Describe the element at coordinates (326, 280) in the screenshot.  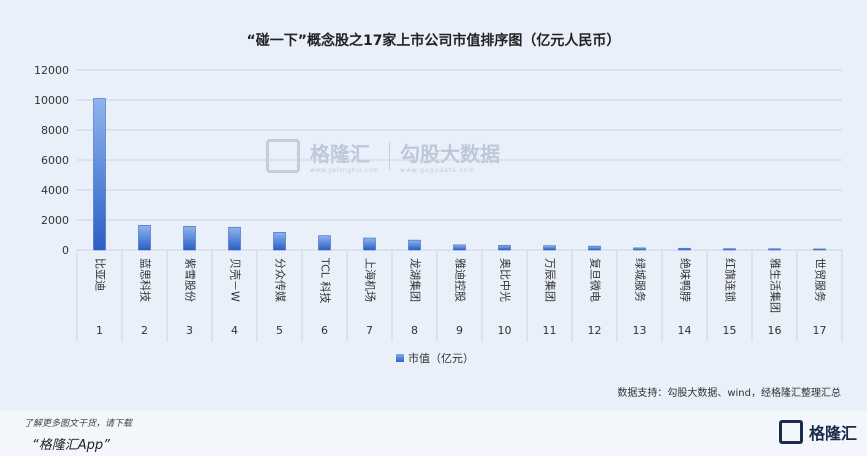
I see `x-category-label: TCL 科技` at that location.